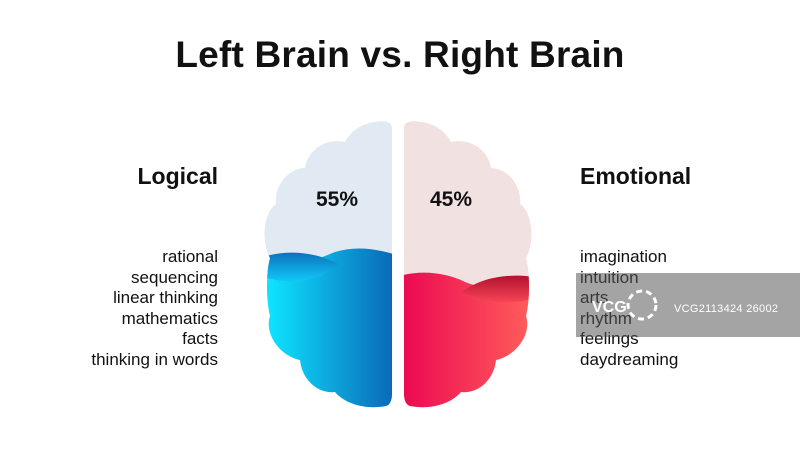 The image size is (800, 449). I want to click on watermark-text: VCG2113424 26002, so click(726, 309).